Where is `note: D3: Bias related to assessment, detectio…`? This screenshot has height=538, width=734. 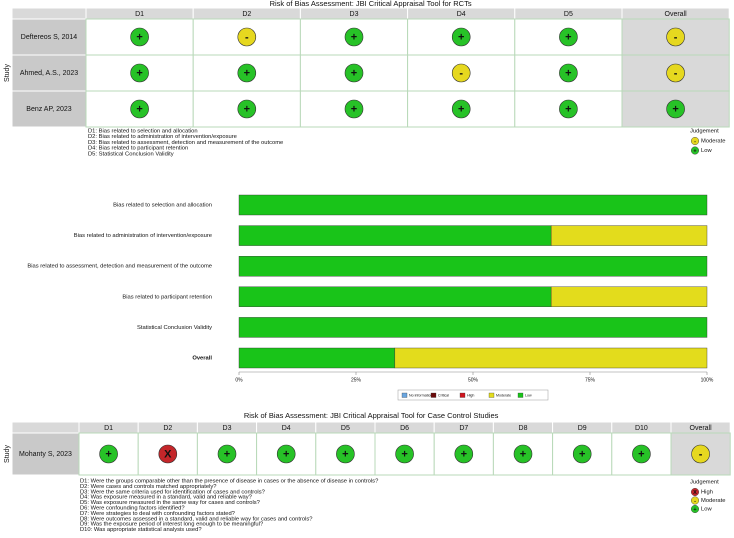
note: D3: Bias related to assessment, detectio… is located at coordinates (185, 143).